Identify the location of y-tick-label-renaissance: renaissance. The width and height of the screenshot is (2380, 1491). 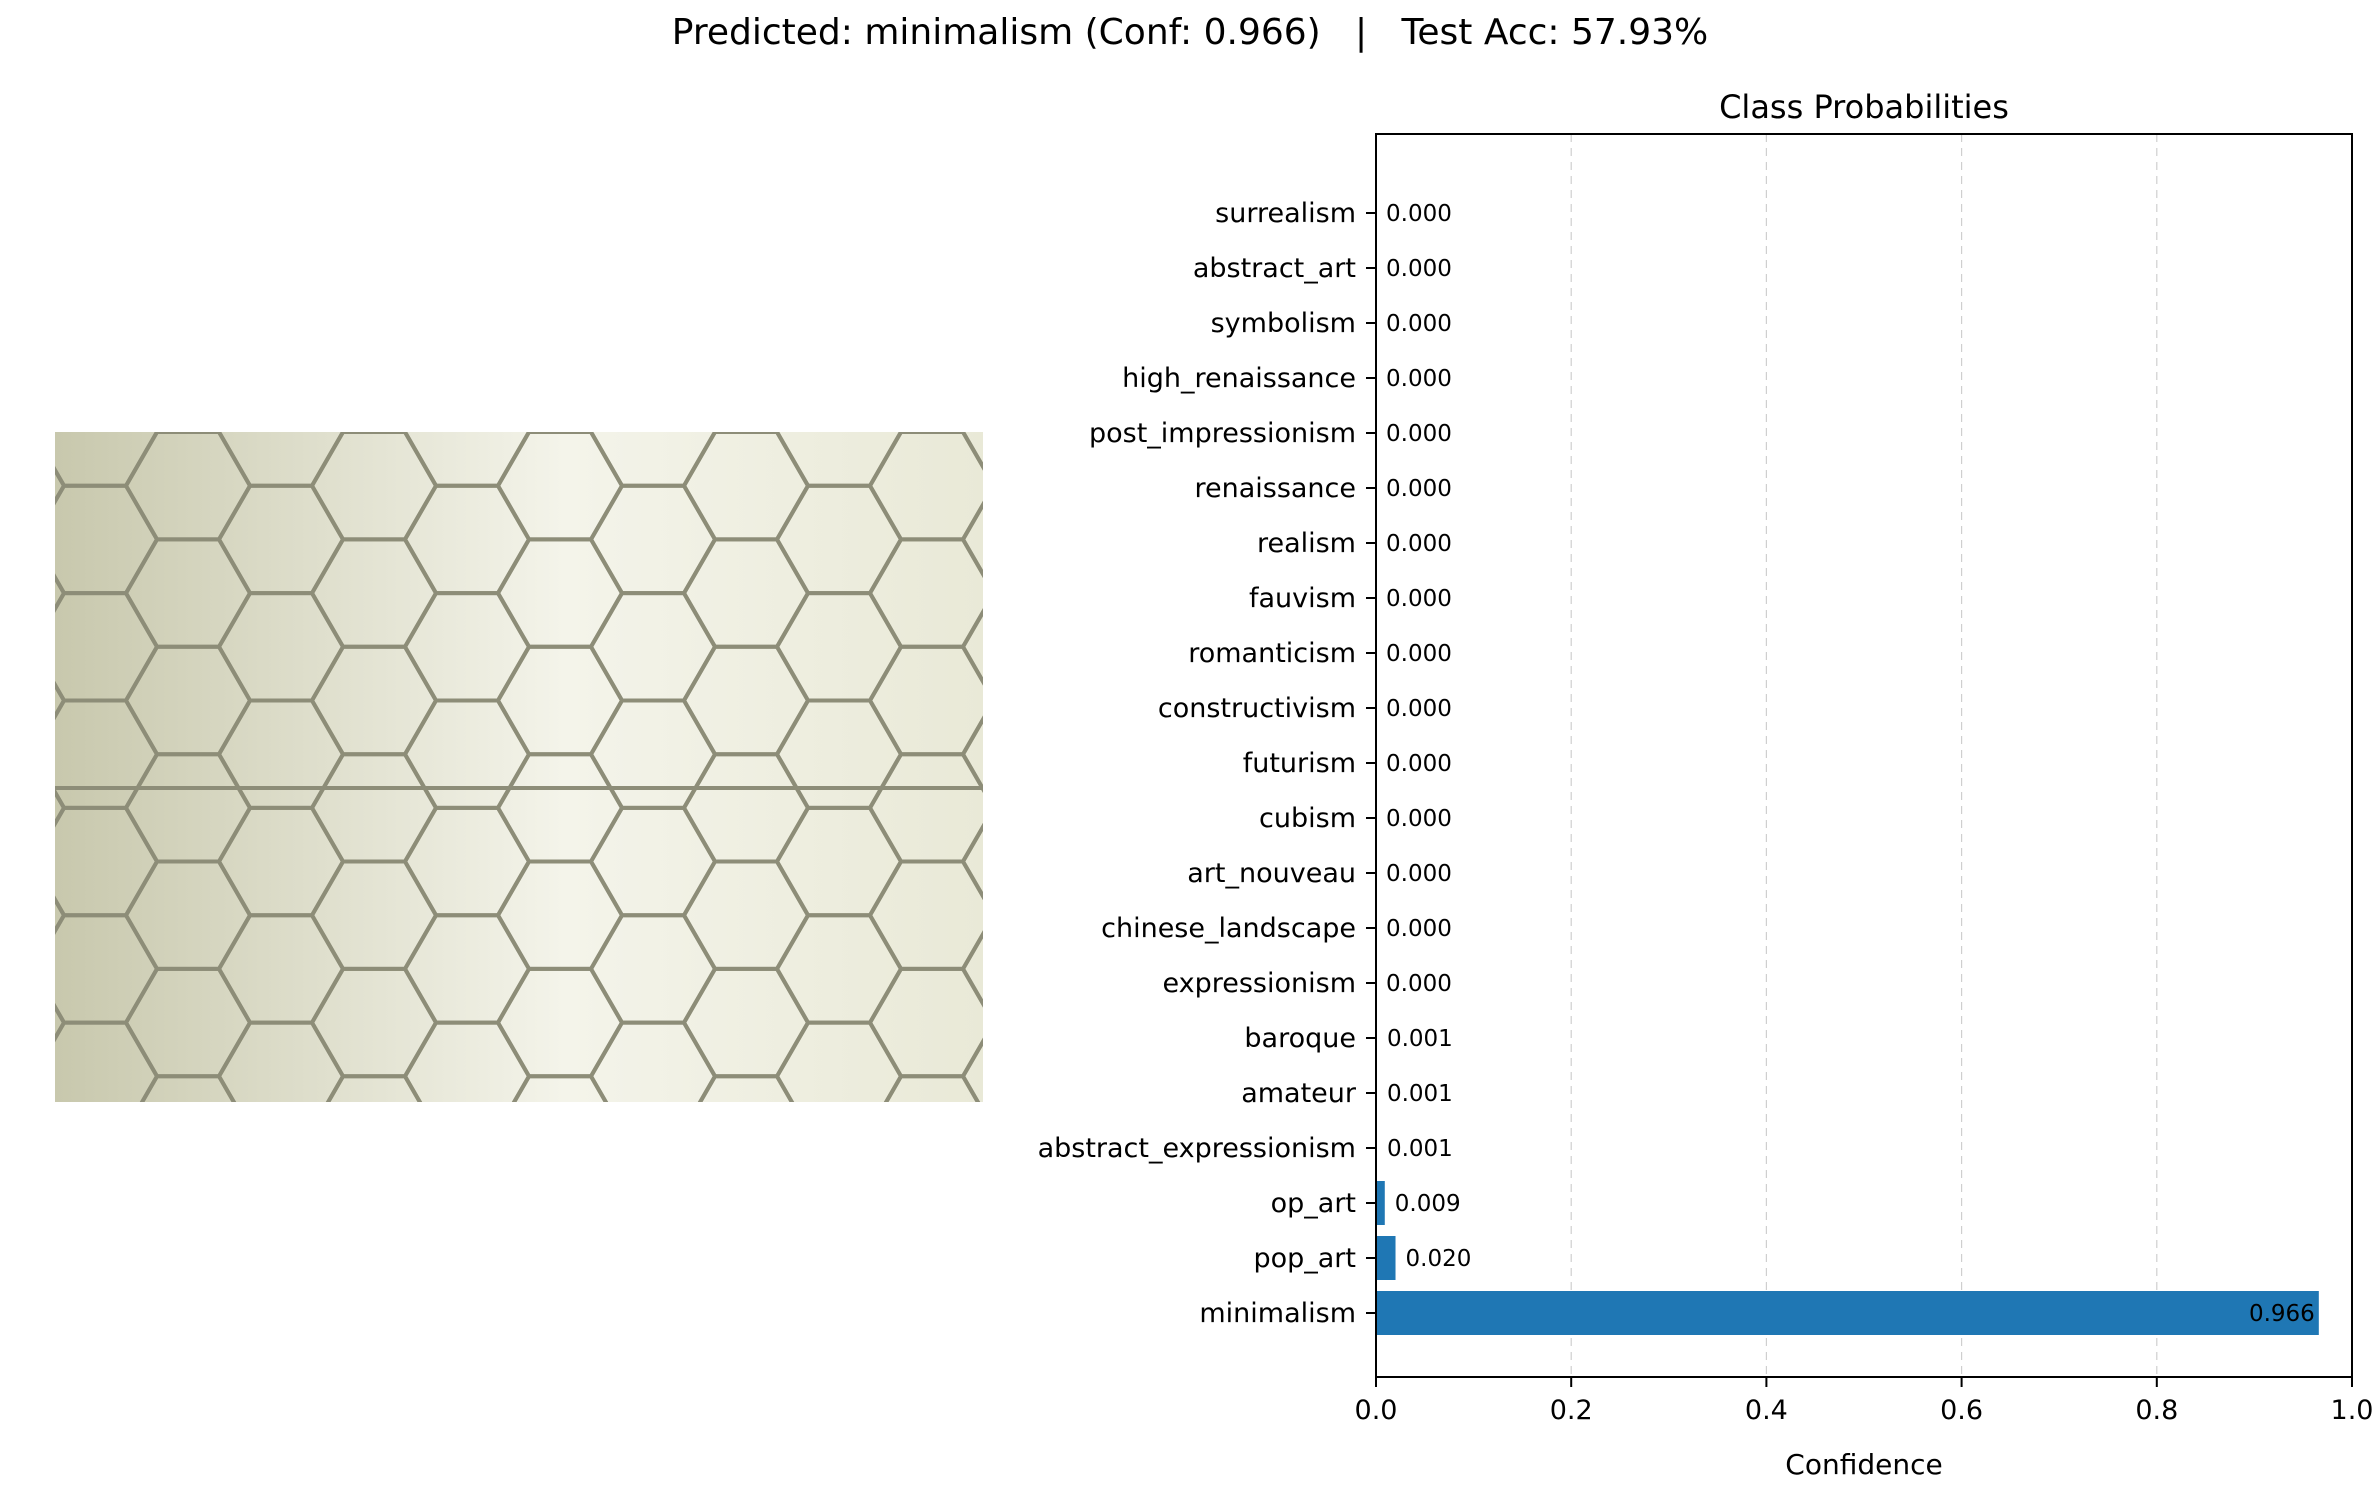
(1275, 488).